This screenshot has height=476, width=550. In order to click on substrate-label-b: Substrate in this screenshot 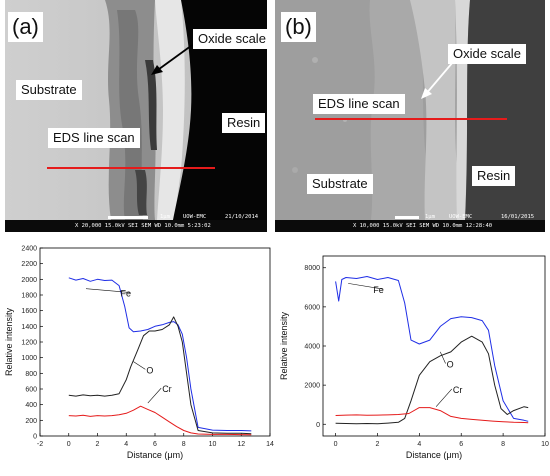, I will do `click(340, 184)`.